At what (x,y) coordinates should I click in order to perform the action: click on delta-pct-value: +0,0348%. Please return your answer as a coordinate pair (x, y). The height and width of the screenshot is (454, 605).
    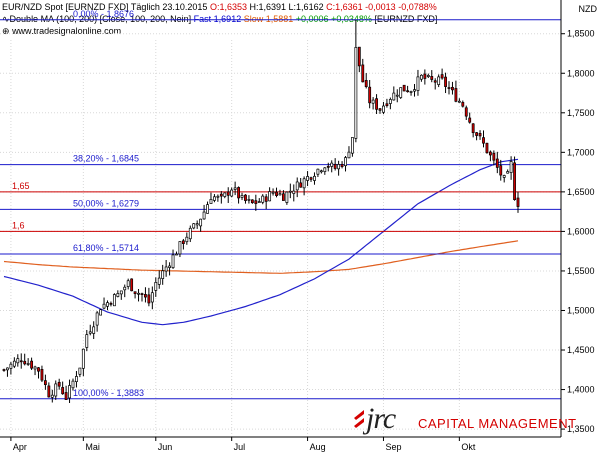
    Looking at the image, I should click on (351, 19).